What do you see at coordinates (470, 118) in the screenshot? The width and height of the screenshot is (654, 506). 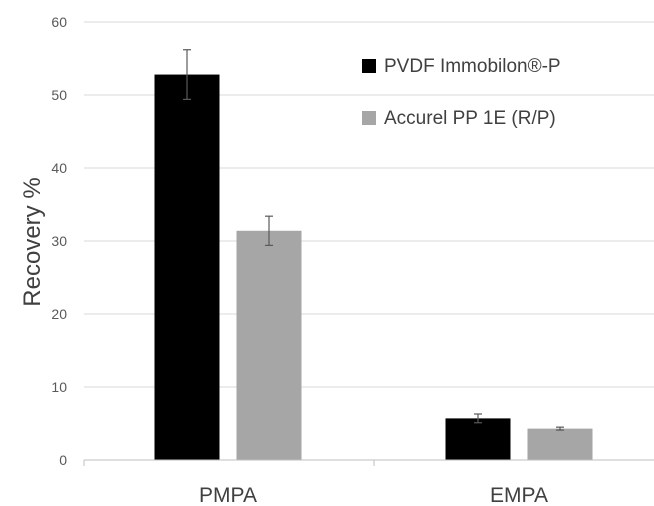 I see `legend-label-series-2: Accurel PP 1E (R/P)` at bounding box center [470, 118].